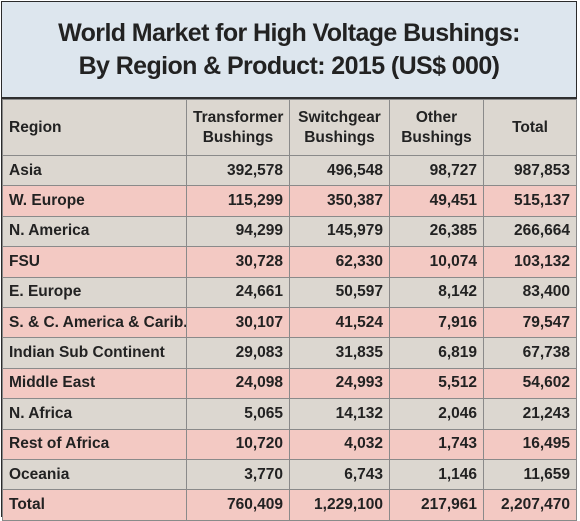 The height and width of the screenshot is (521, 580). What do you see at coordinates (238, 383) in the screenshot?
I see `transformer-value-cell: 24,098` at bounding box center [238, 383].